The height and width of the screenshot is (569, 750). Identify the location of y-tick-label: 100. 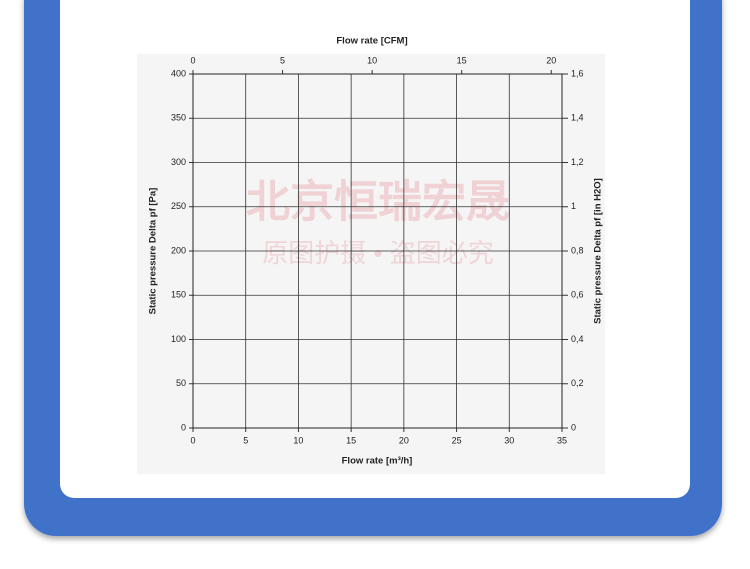
(178, 339).